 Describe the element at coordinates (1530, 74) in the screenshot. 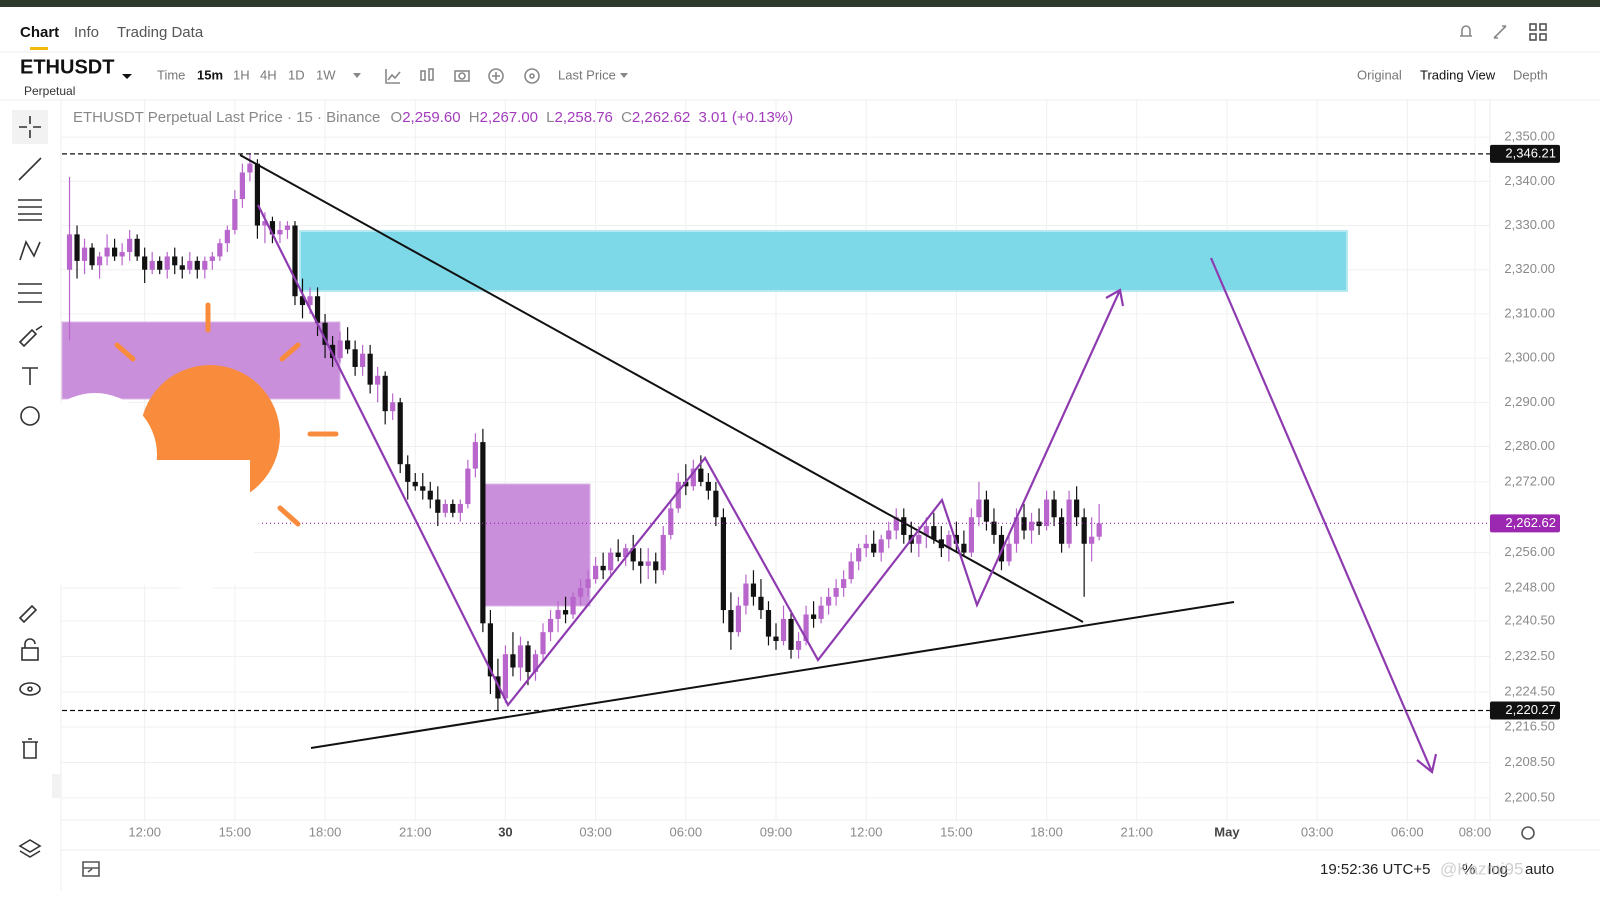

I see `view-option: Depth` at that location.